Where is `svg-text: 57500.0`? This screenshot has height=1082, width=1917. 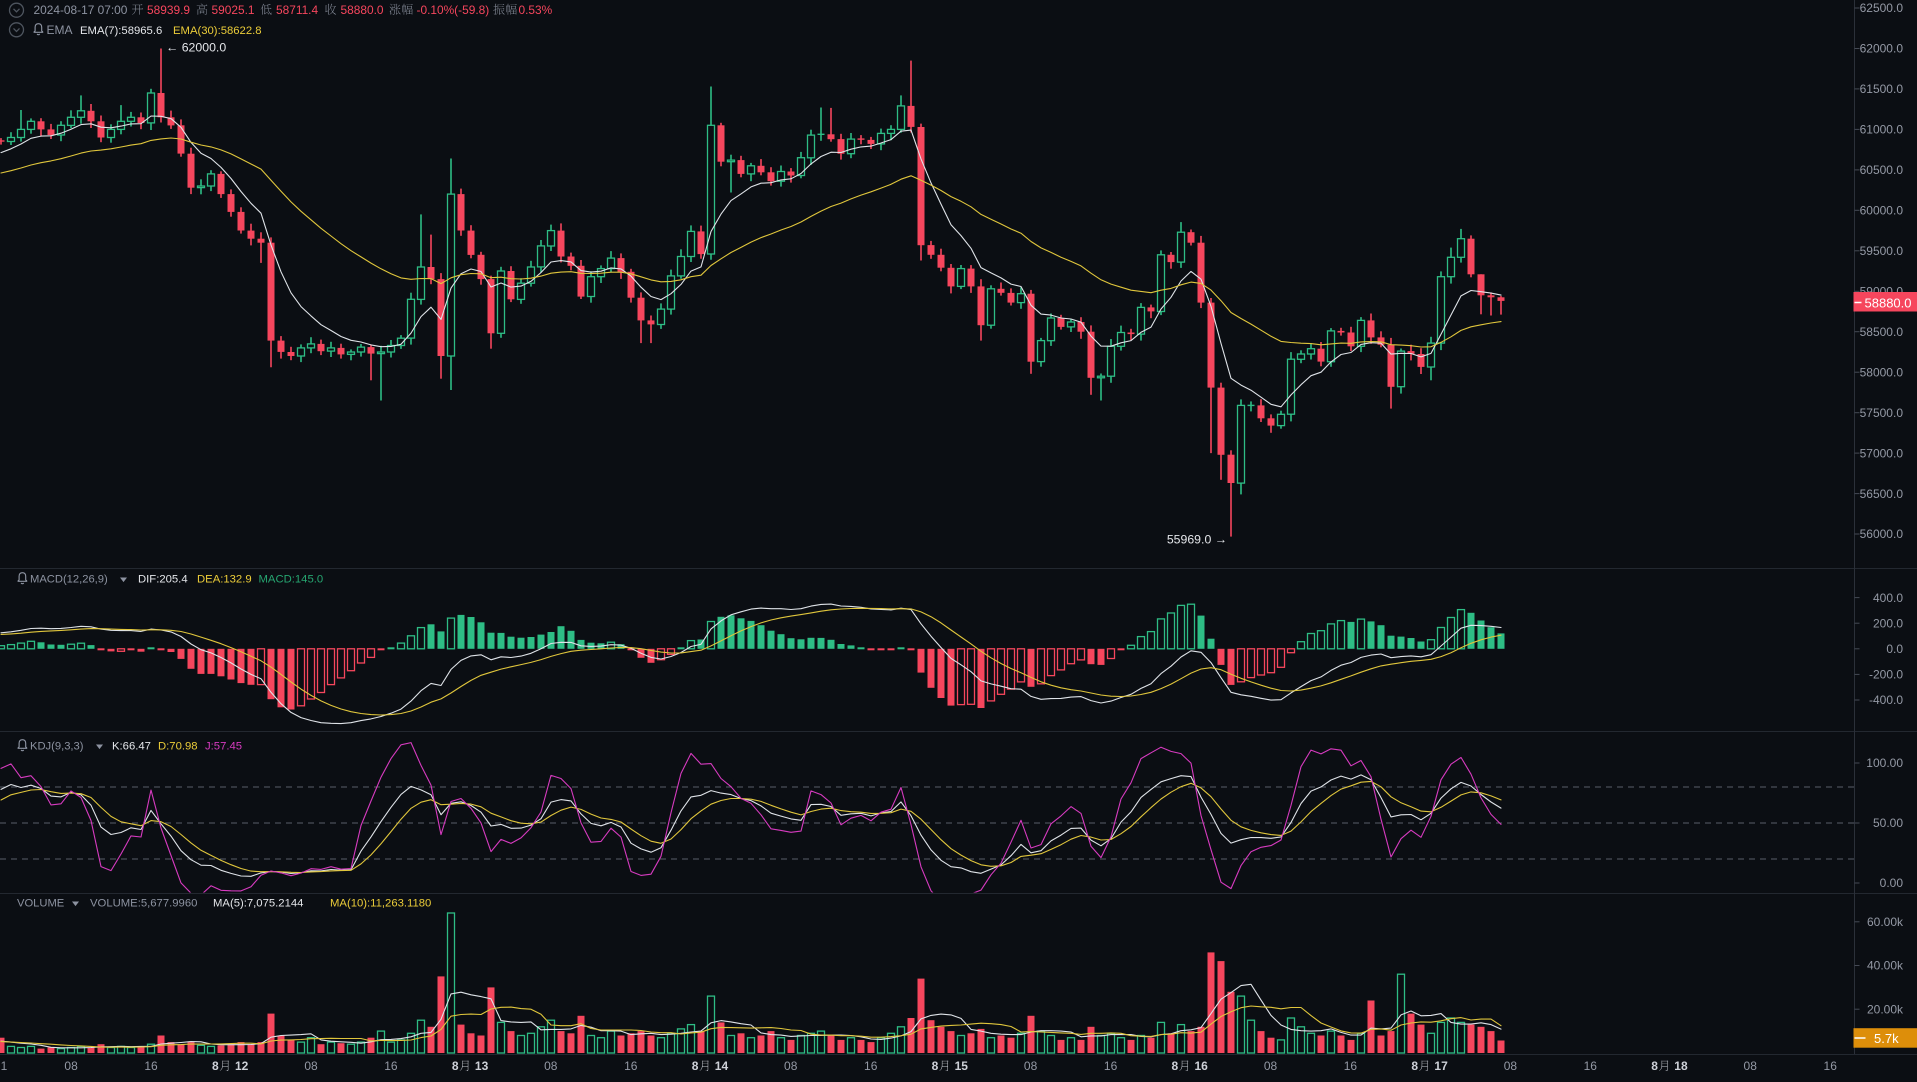
svg-text: 57500.0 is located at coordinates (1882, 413).